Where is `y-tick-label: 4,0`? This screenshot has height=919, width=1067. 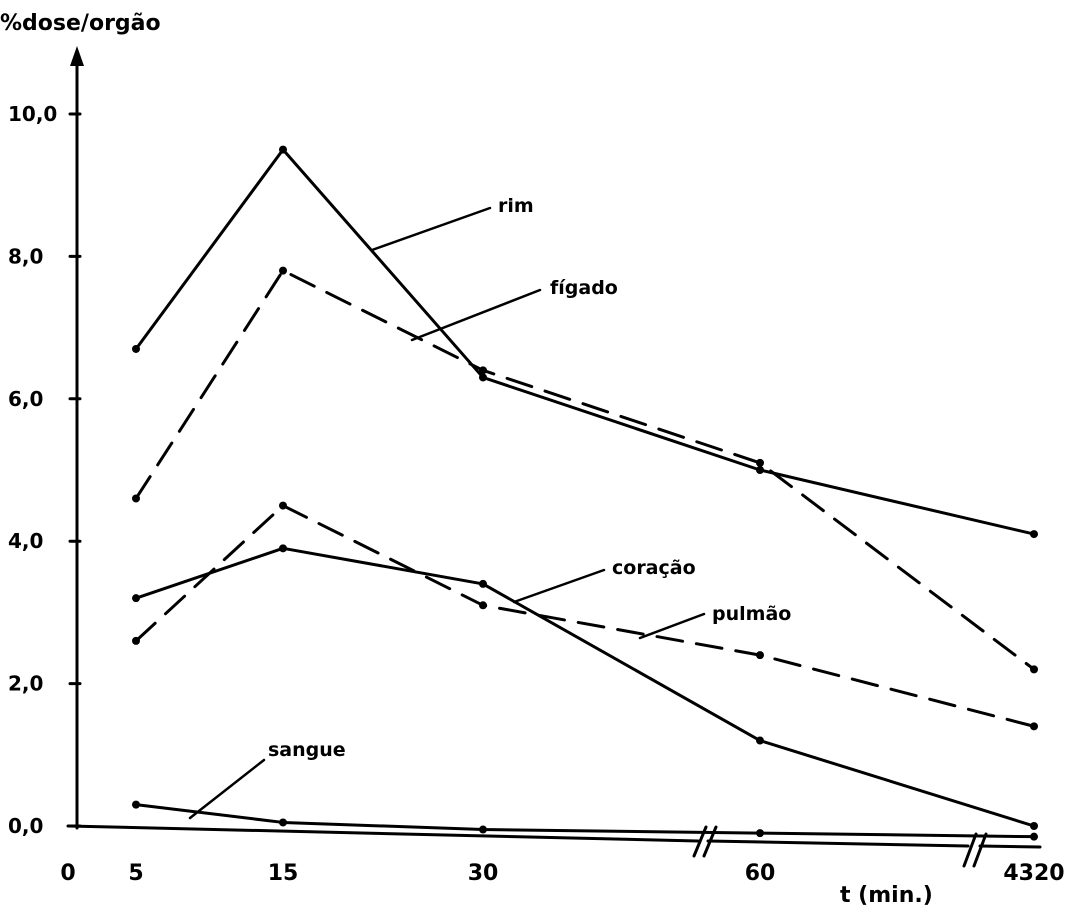 y-tick-label: 4,0 is located at coordinates (25, 541).